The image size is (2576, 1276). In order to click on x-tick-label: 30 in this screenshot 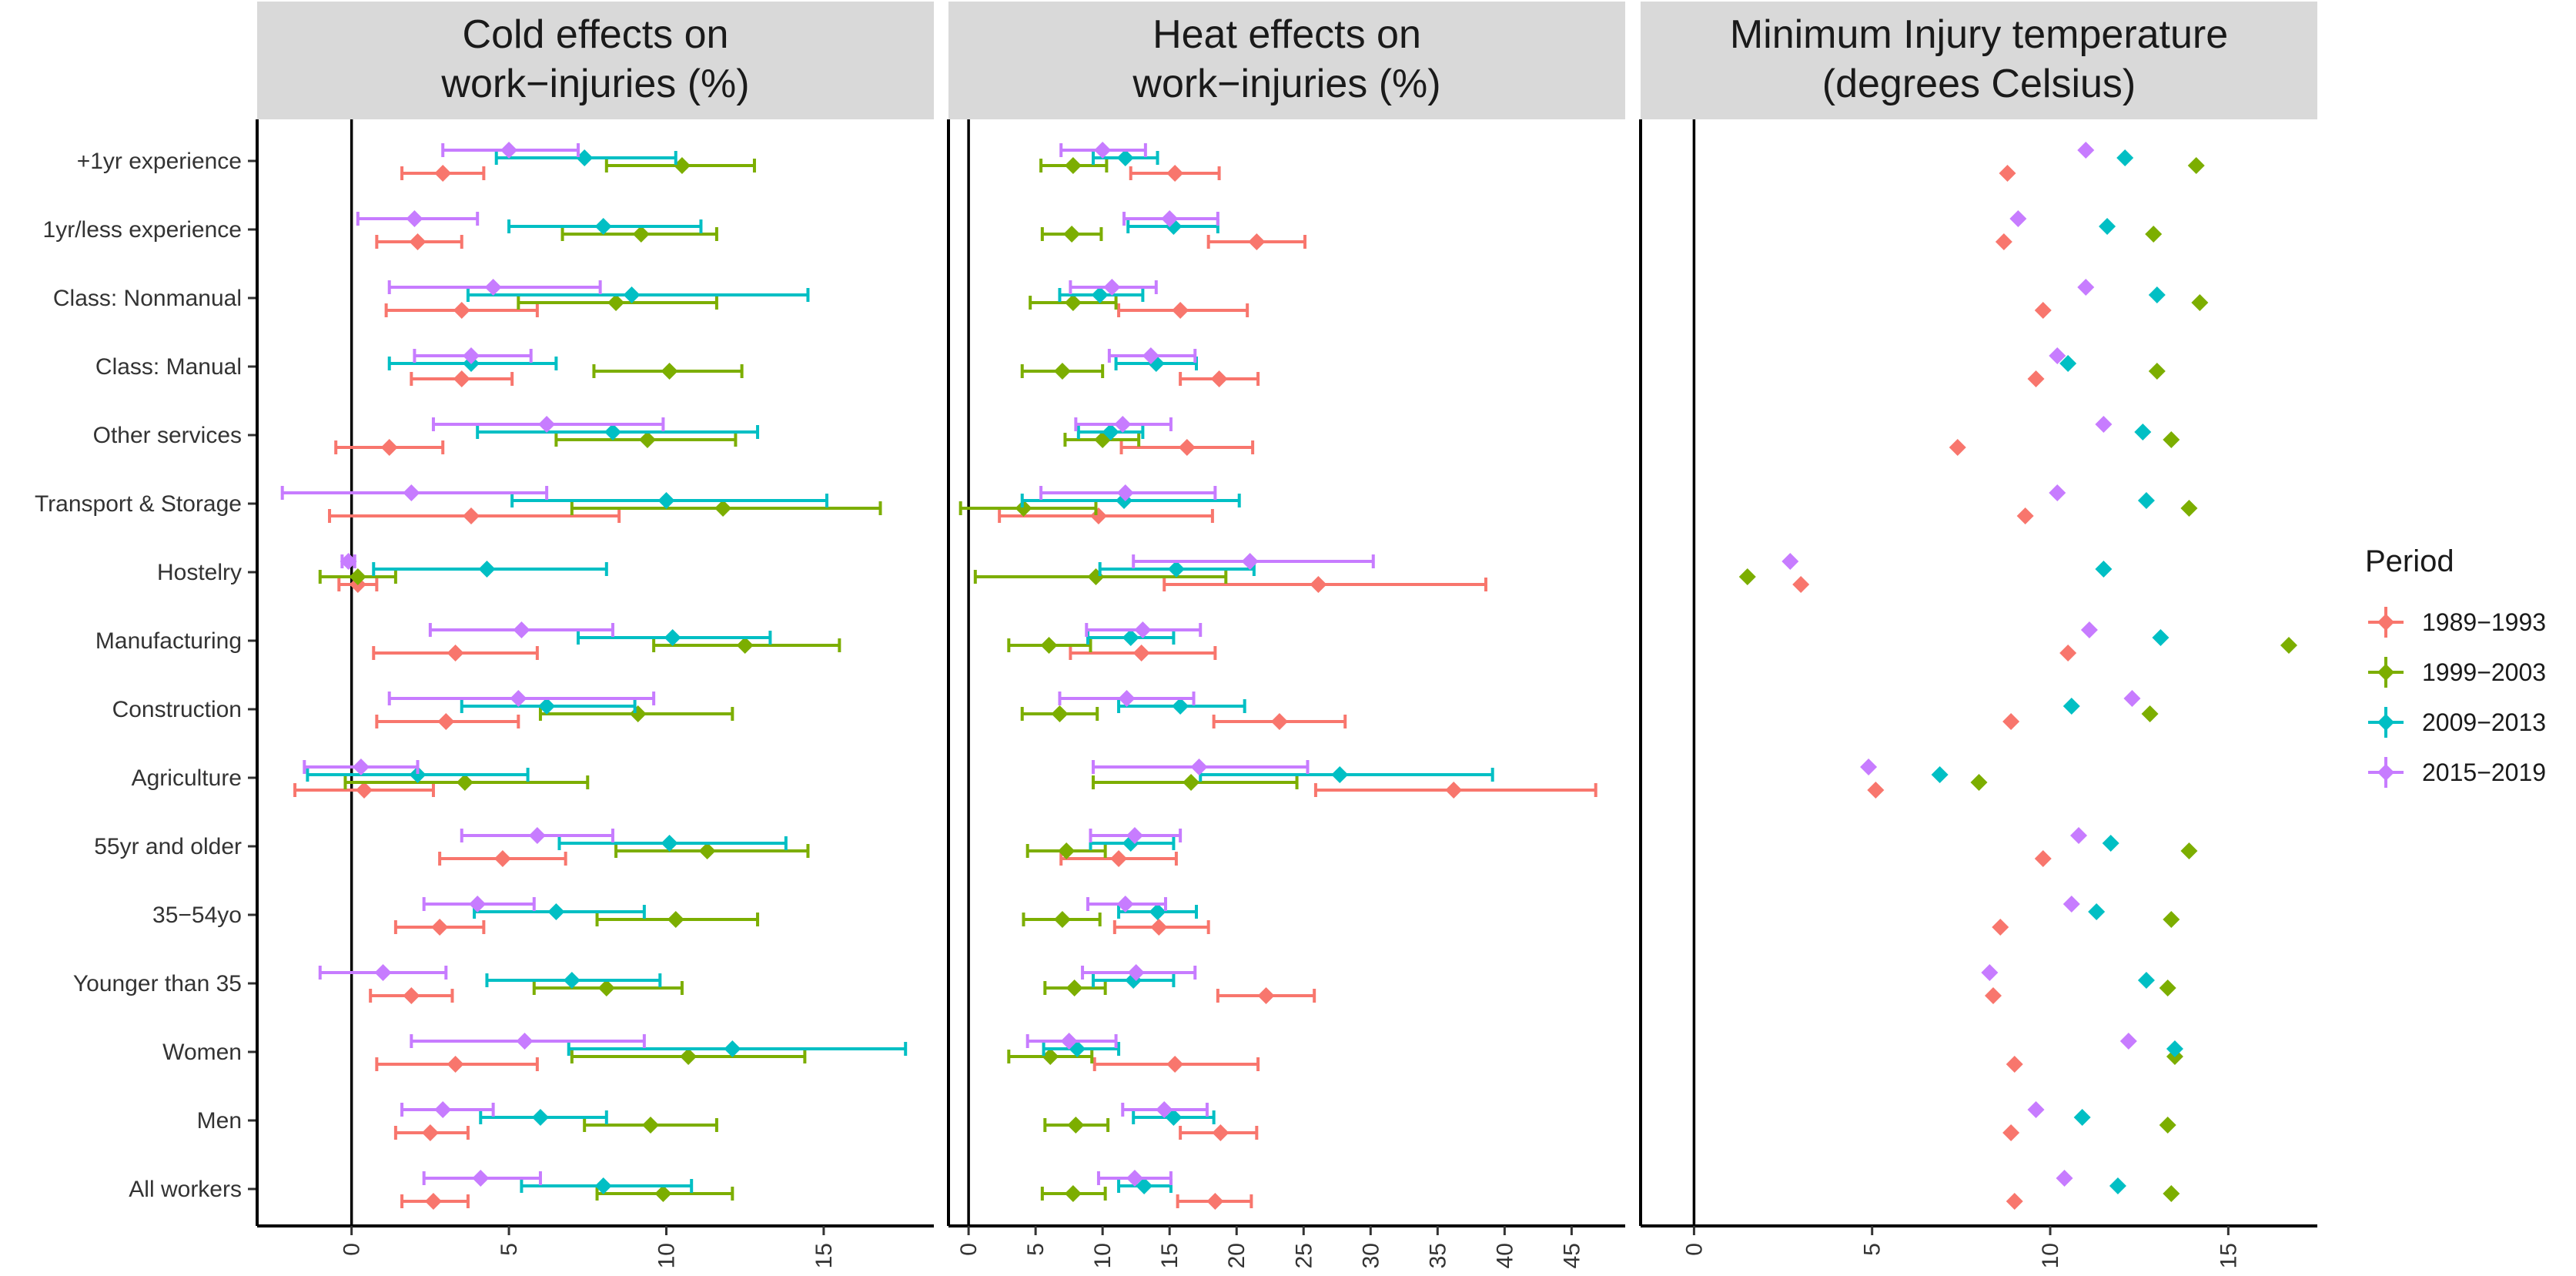, I will do `click(1371, 1255)`.